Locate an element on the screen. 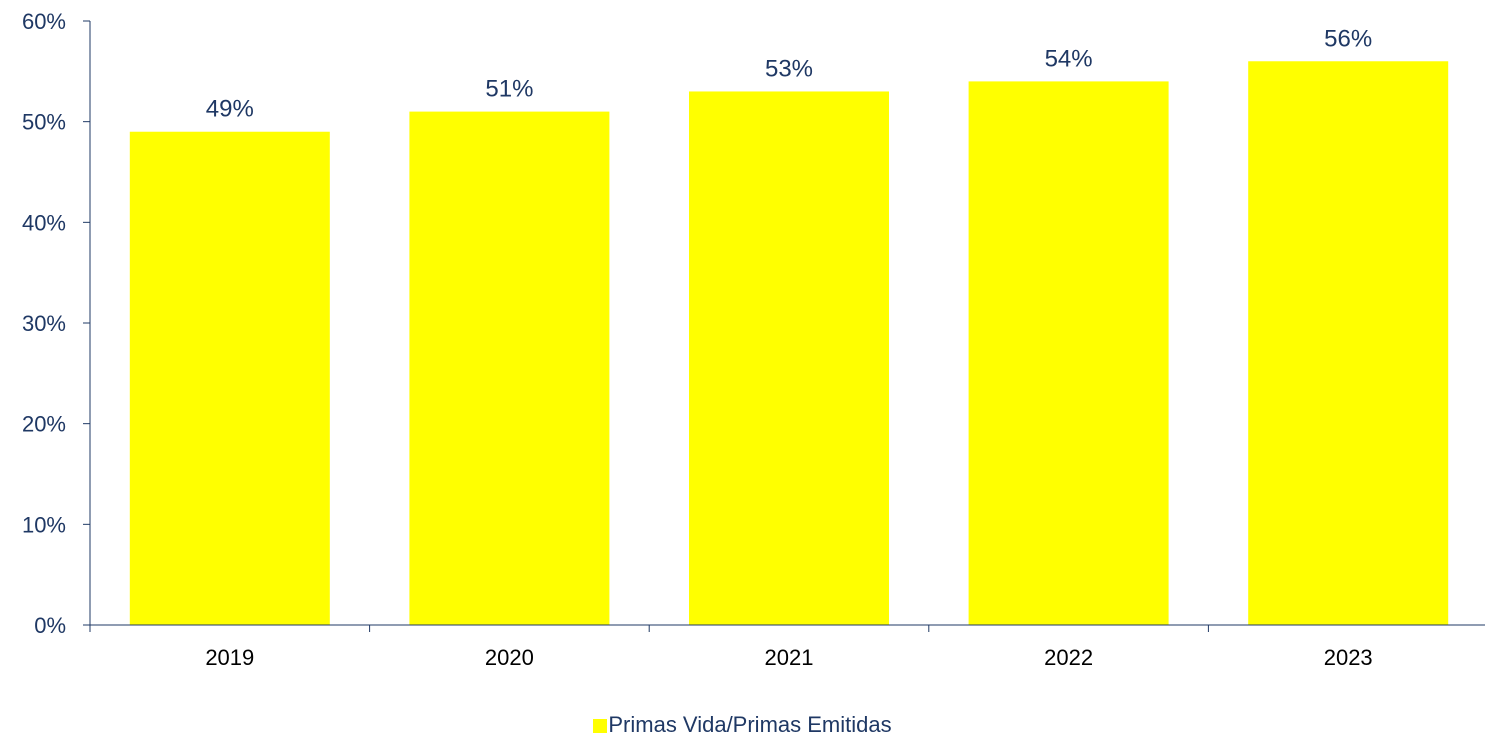 The width and height of the screenshot is (1485, 742). y-tick-label: 60% is located at coordinates (44, 21).